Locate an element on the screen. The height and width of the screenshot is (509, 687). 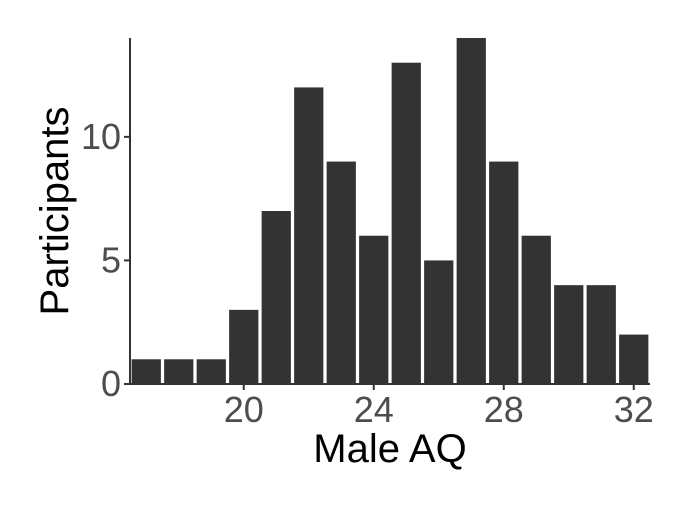
x-tick-label-28: 28 is located at coordinates (504, 409).